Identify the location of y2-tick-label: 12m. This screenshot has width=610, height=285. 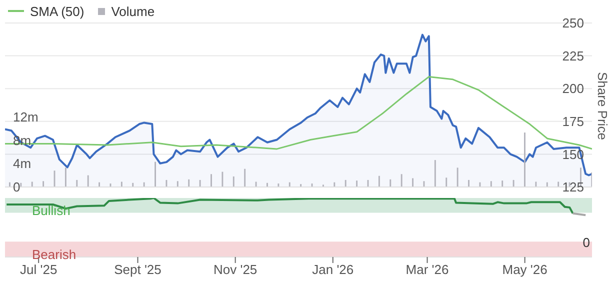
(25, 116).